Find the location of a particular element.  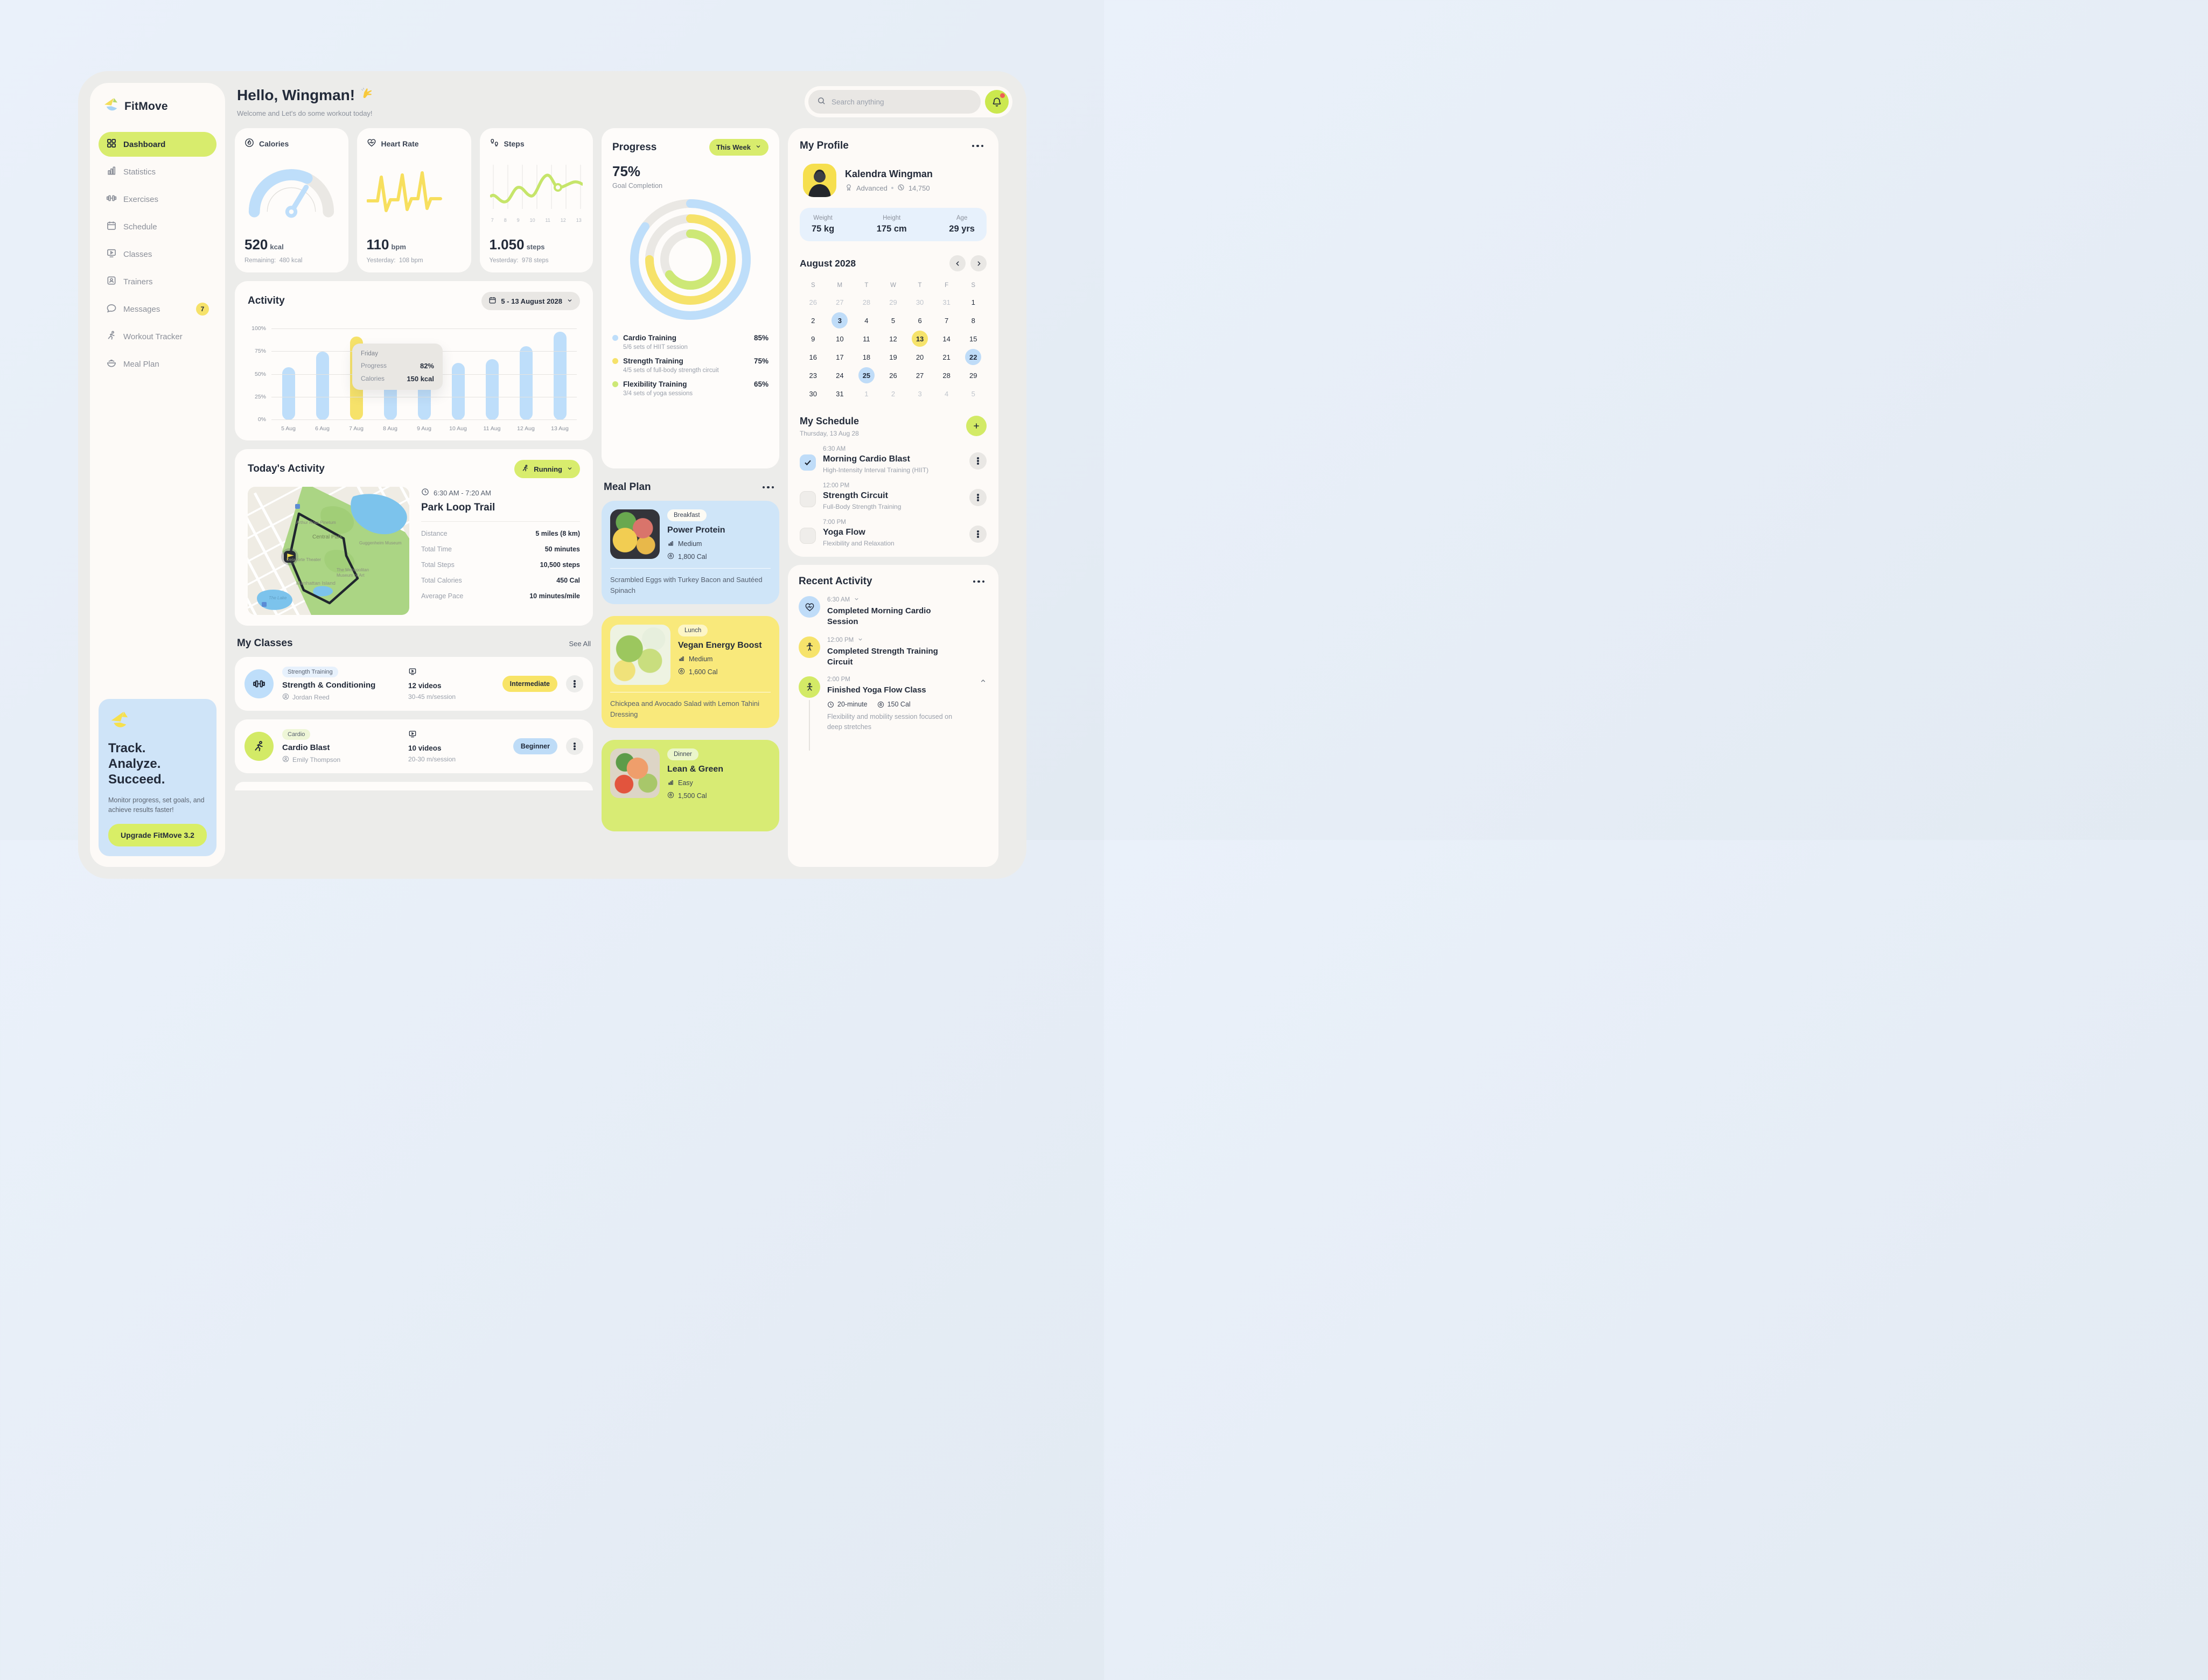

sidebar-item-messages: Messages 7 is located at coordinates (157, 309).